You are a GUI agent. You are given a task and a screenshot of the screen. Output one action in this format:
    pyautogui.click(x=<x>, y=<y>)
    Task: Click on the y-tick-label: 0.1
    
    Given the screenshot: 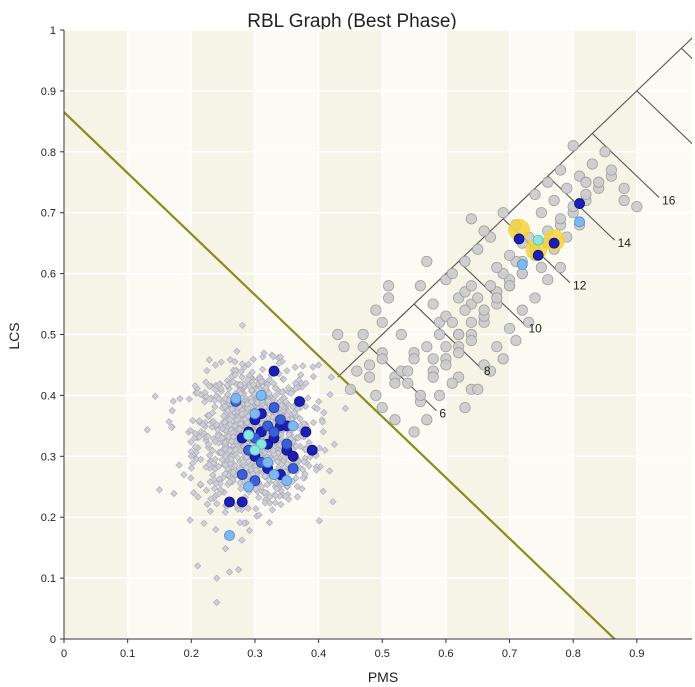 What is the action you would take?
    pyautogui.click(x=48, y=579)
    